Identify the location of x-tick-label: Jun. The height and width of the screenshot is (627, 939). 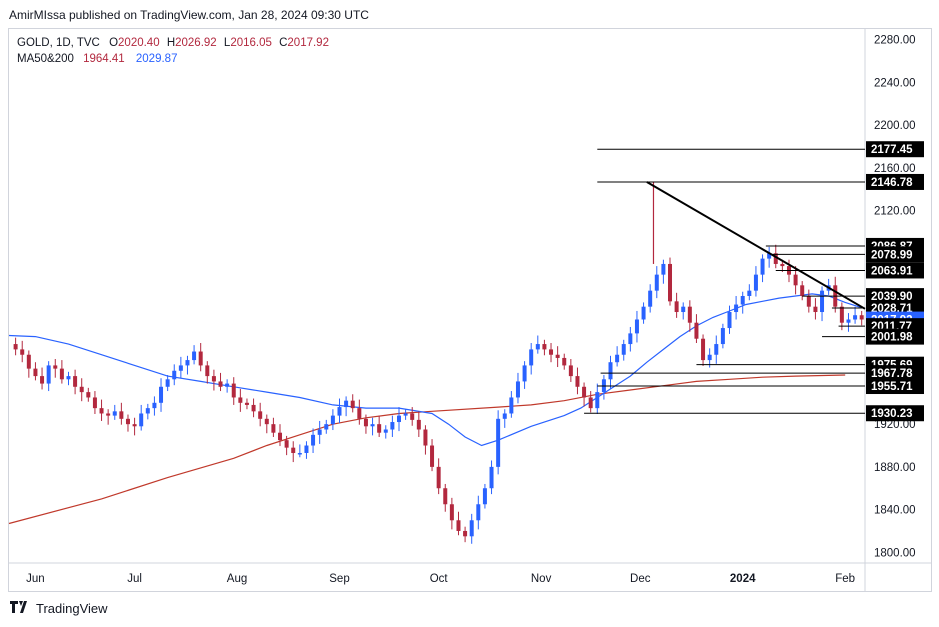
(35, 579).